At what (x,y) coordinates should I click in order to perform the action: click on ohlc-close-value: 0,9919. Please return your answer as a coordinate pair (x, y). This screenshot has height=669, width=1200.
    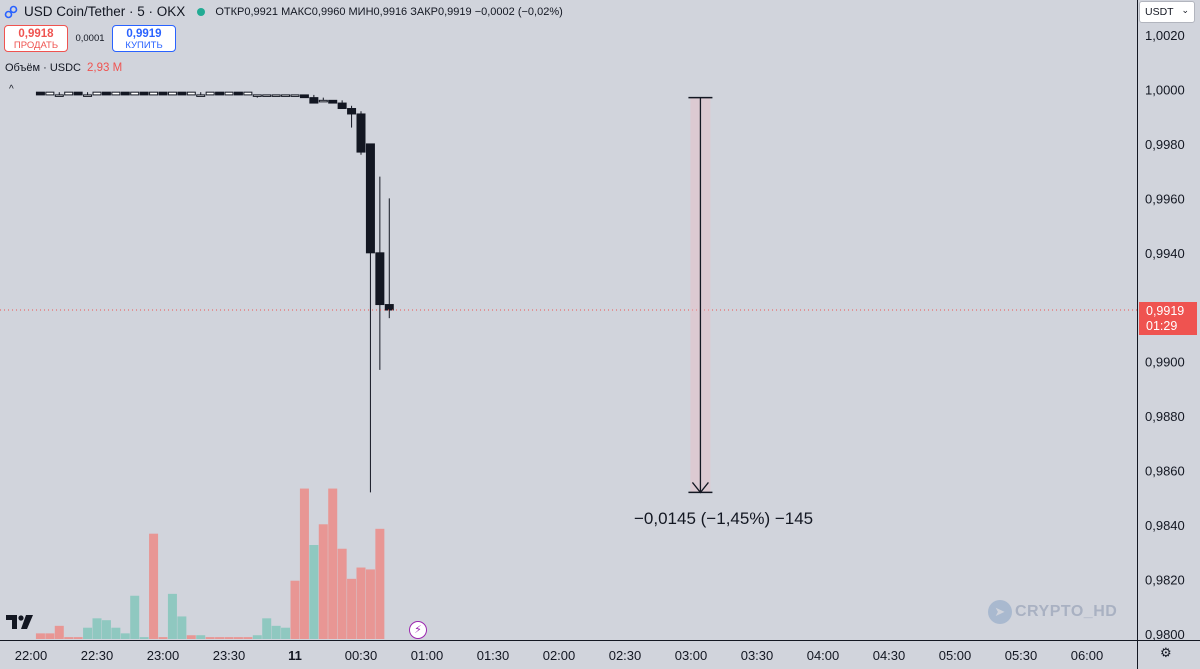
    Looking at the image, I should click on (454, 11).